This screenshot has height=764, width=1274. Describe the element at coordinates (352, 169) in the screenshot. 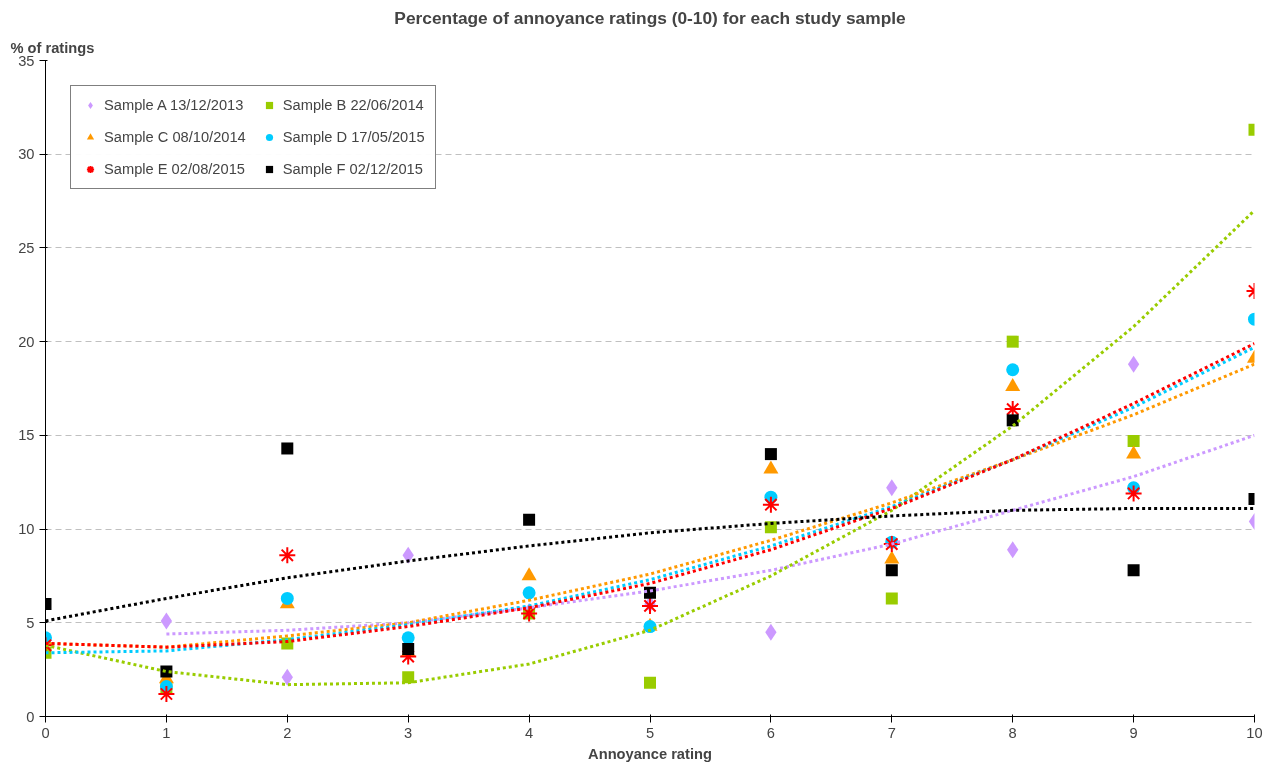

I see `legend-label: Sample F 02/12/2015` at that location.